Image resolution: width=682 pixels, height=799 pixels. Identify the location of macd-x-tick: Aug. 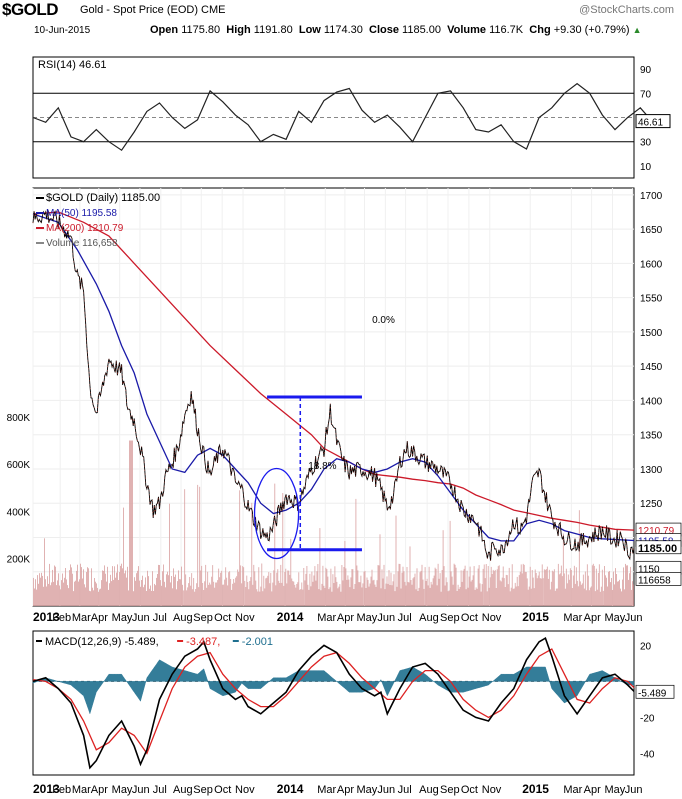
(183, 790).